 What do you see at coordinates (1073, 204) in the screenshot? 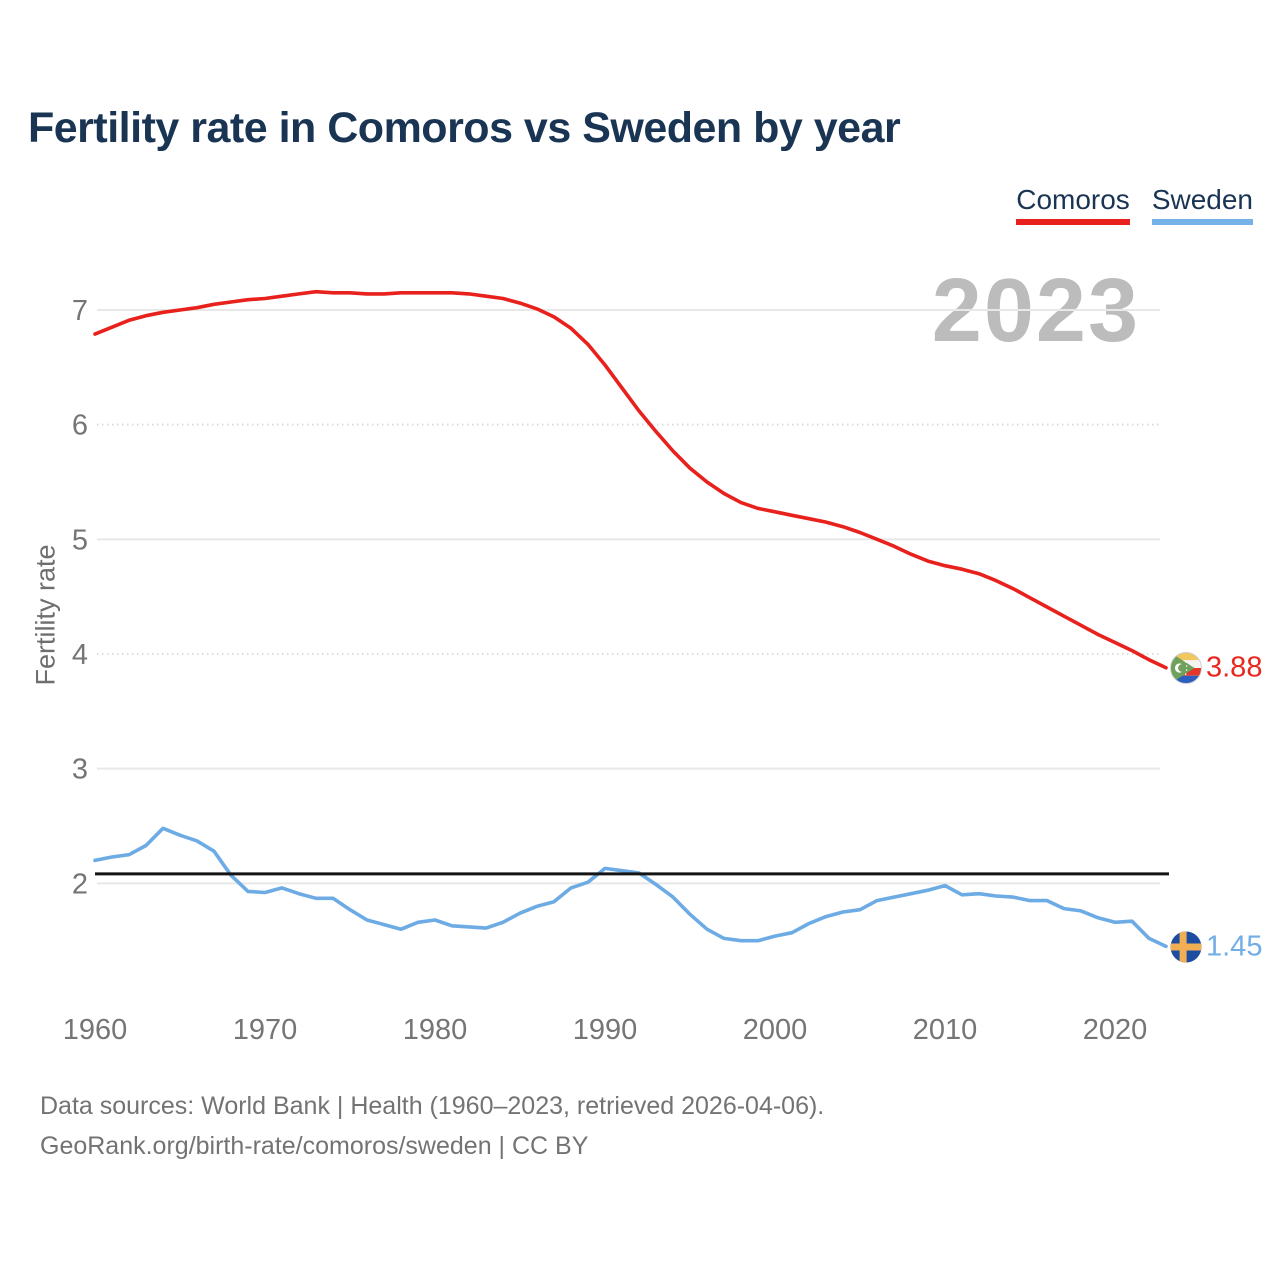
I see `legend-item-comoros: Comoros` at bounding box center [1073, 204].